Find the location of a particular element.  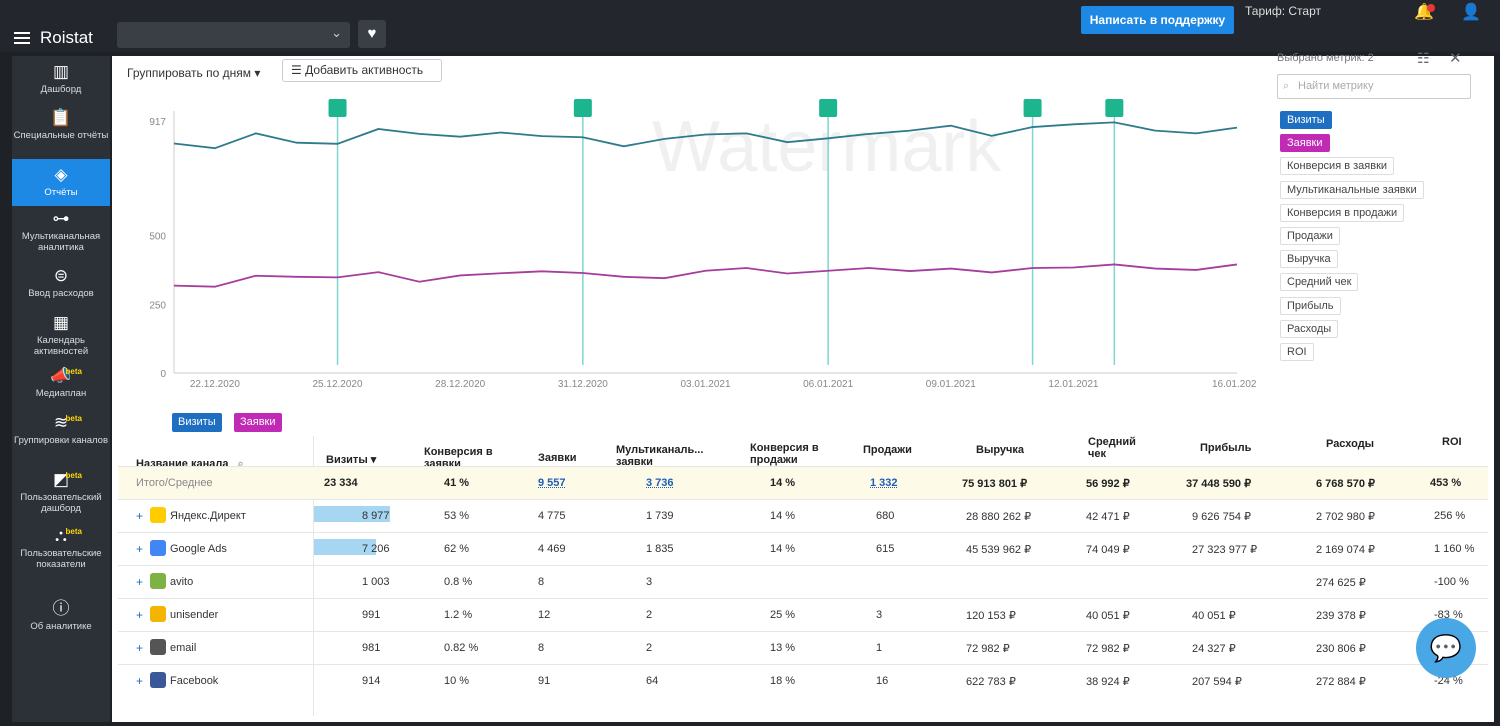

metrics-search-input: ⌕ Найти метрику is located at coordinates (1374, 86).